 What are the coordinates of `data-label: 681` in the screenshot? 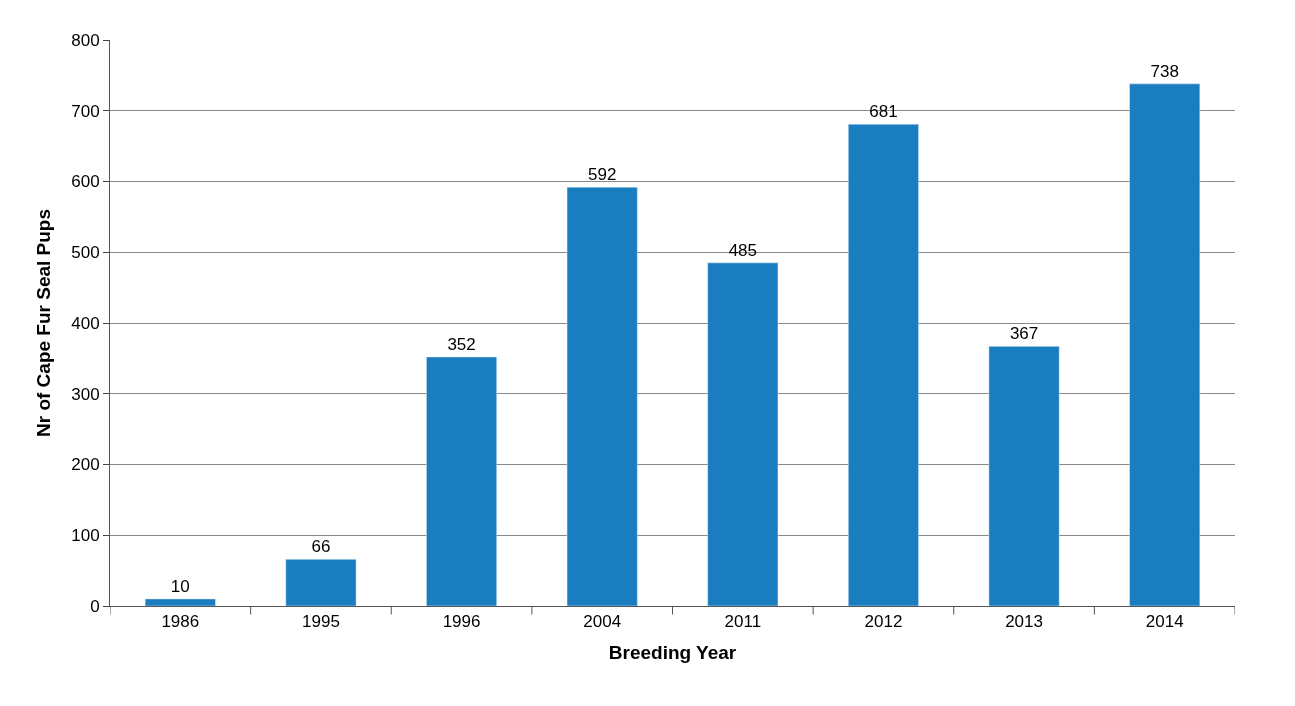 It's located at (883, 112).